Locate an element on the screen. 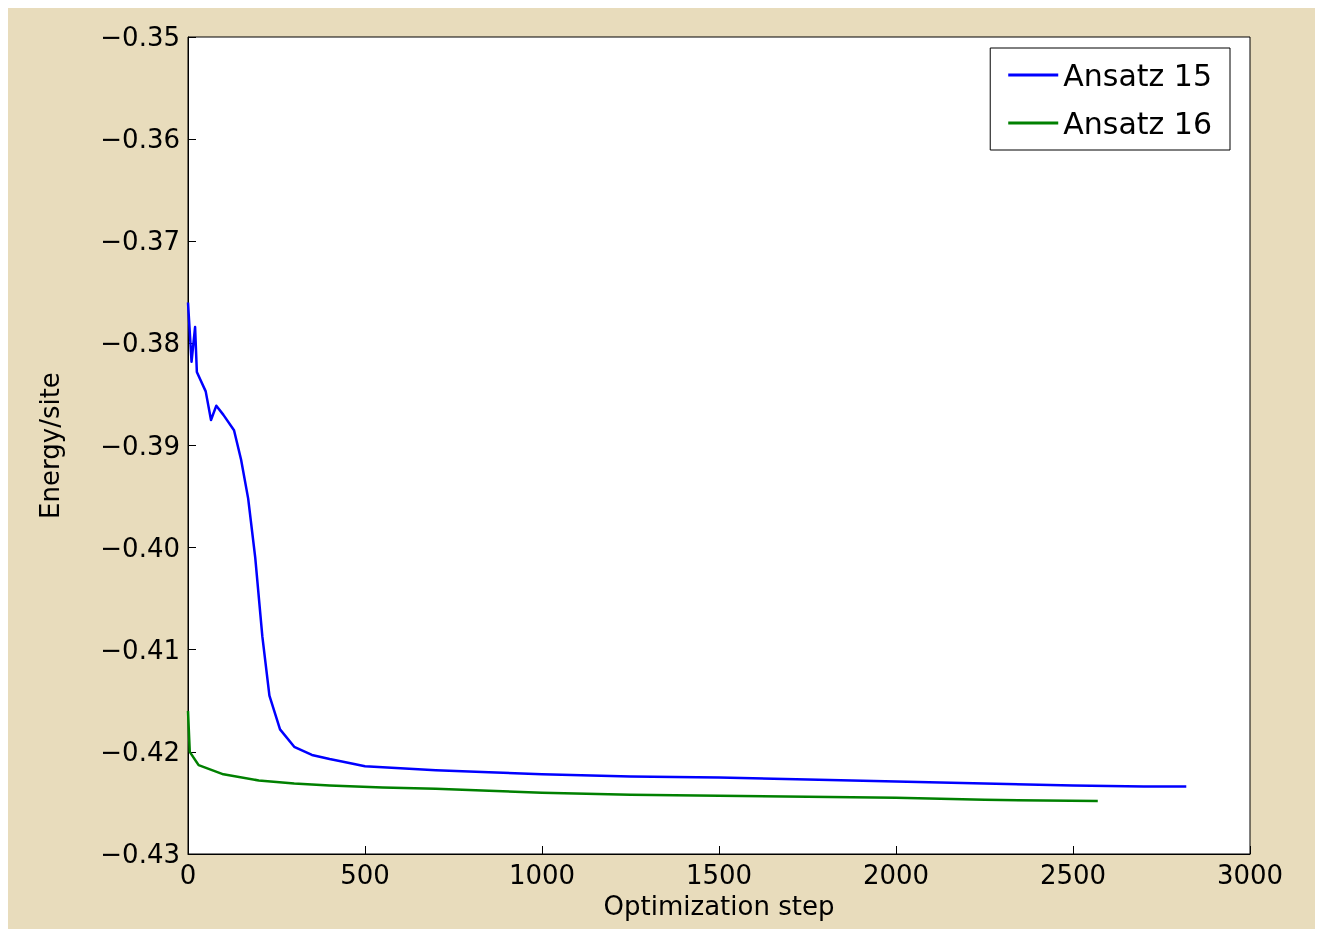  y-tick-label: −0.43 is located at coordinates (140, 854).